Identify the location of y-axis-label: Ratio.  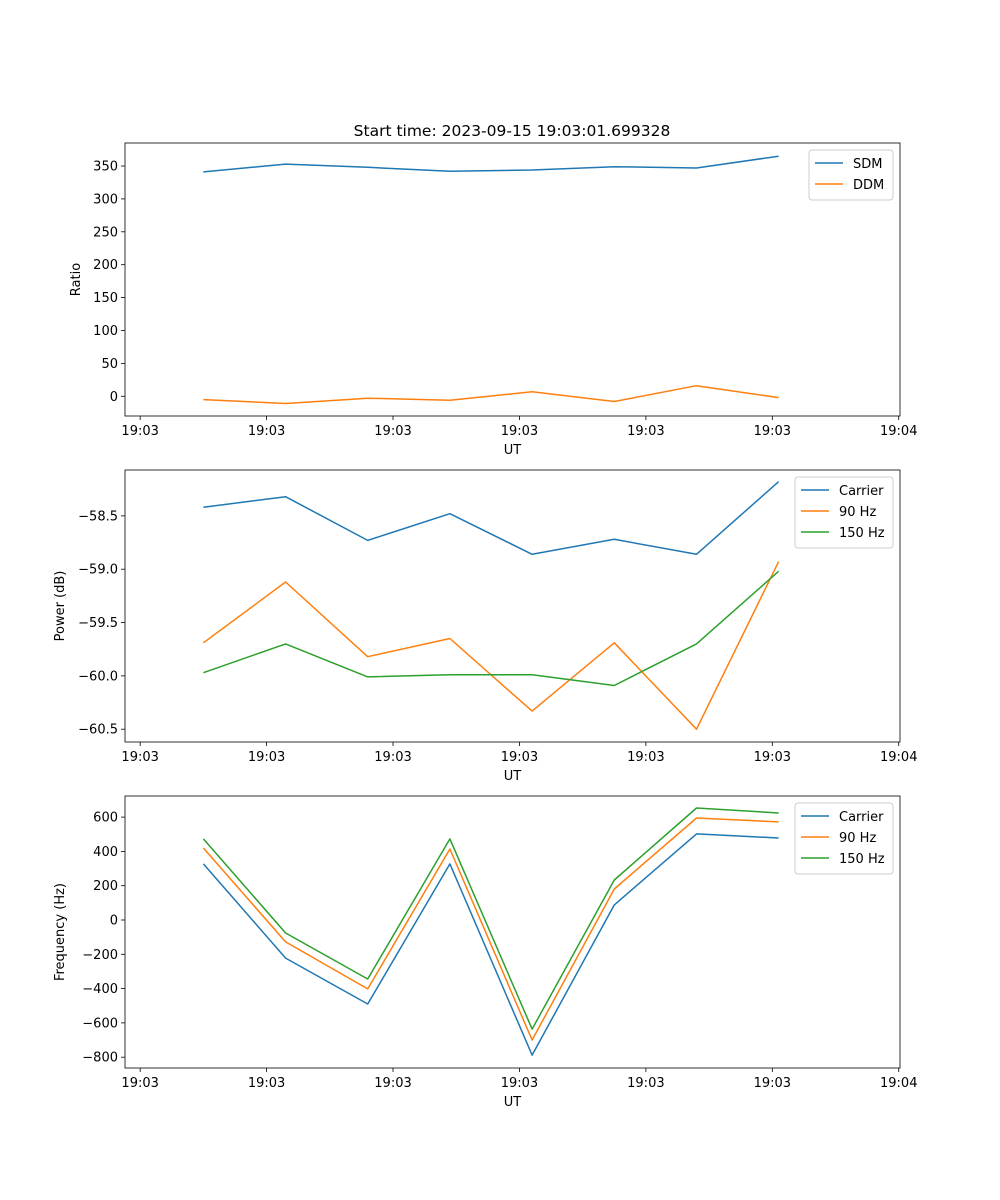
(76, 279).